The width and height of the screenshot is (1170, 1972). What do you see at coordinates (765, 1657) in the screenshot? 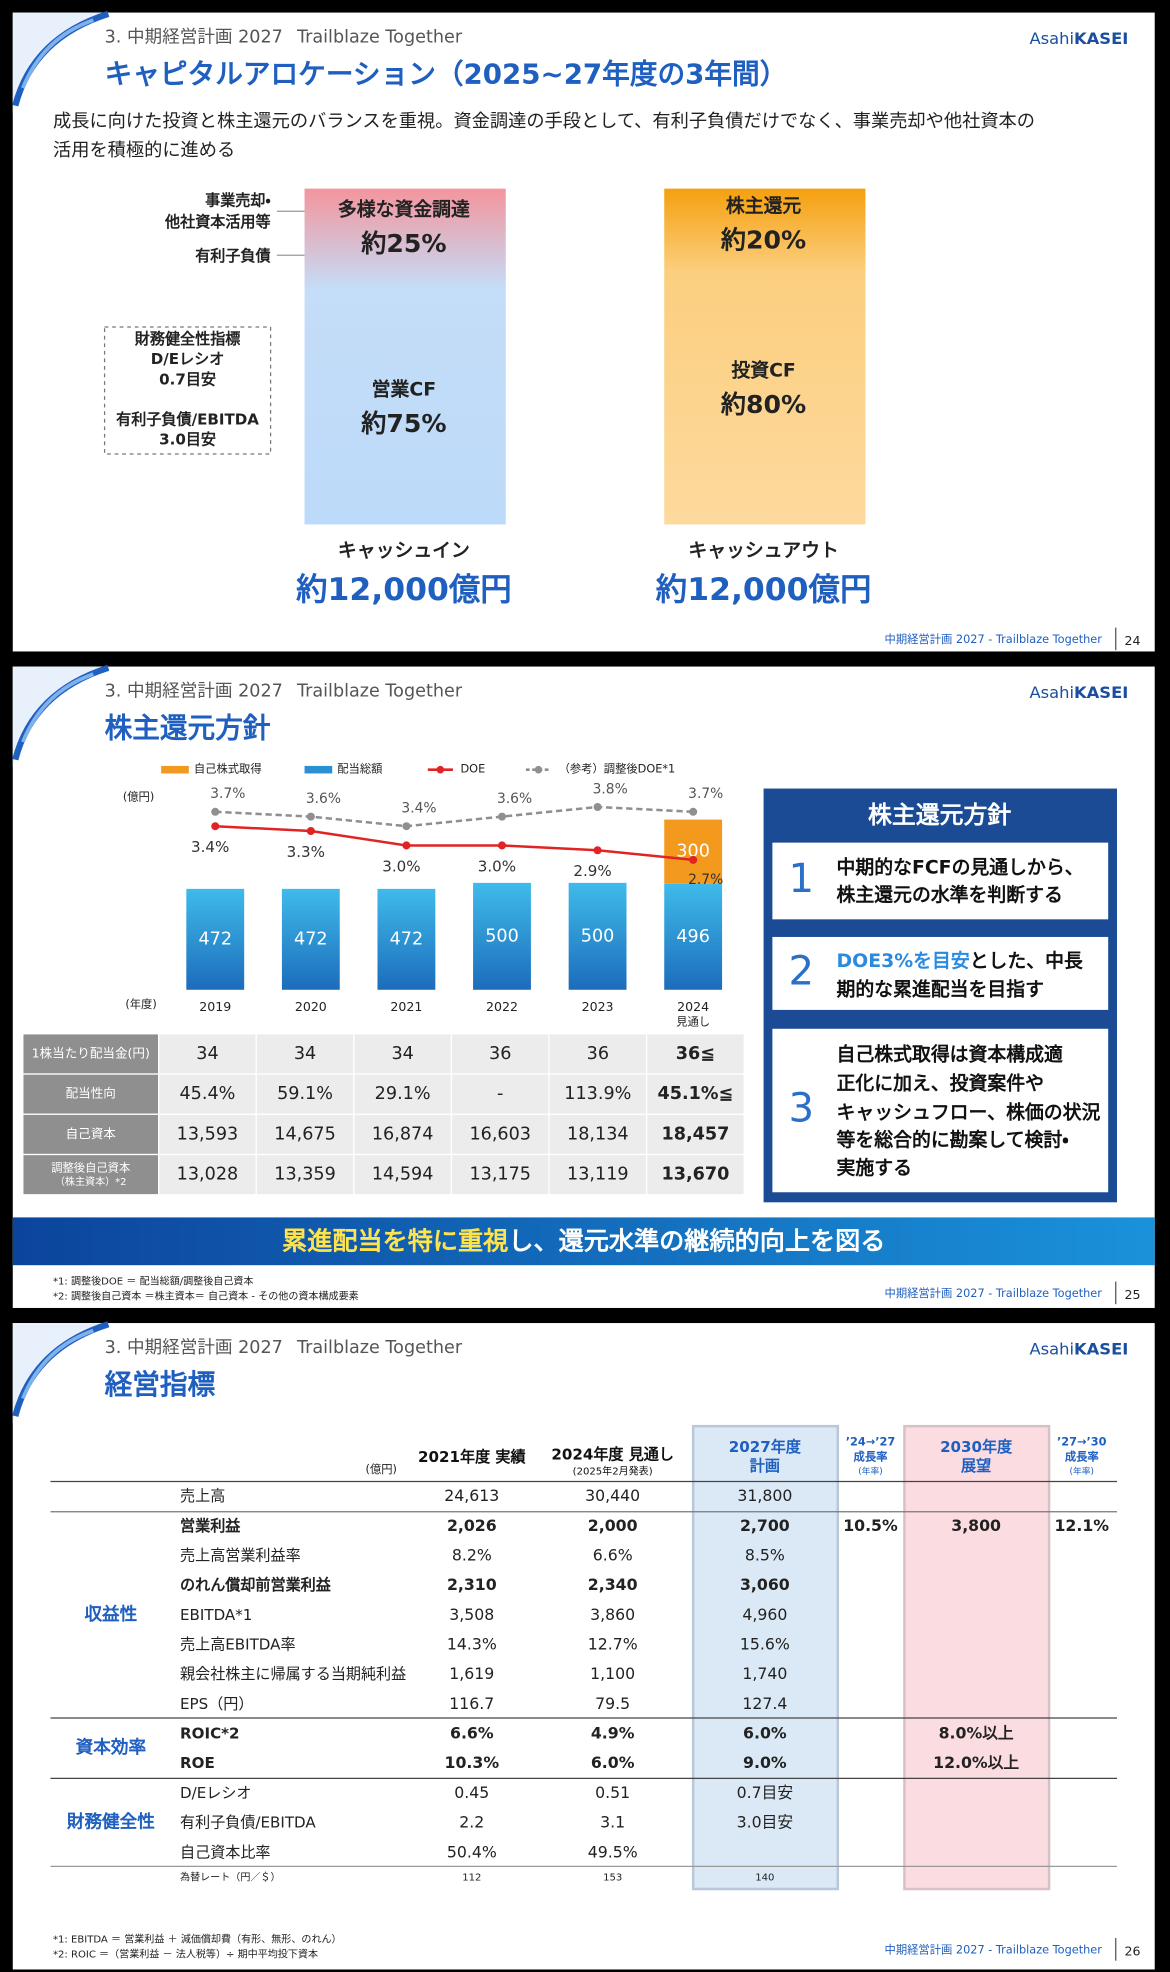
I see `plan-highlight` at bounding box center [765, 1657].